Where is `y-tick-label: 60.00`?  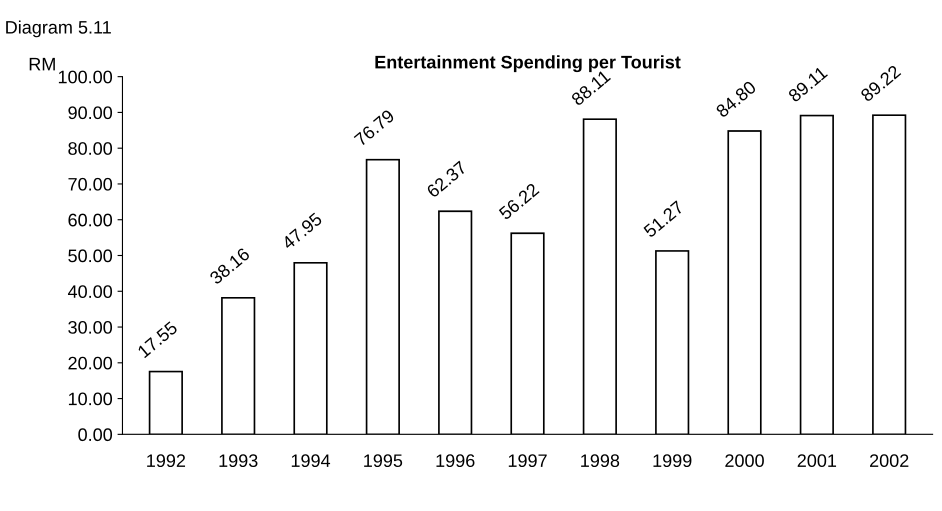
y-tick-label: 60.00 is located at coordinates (90, 220).